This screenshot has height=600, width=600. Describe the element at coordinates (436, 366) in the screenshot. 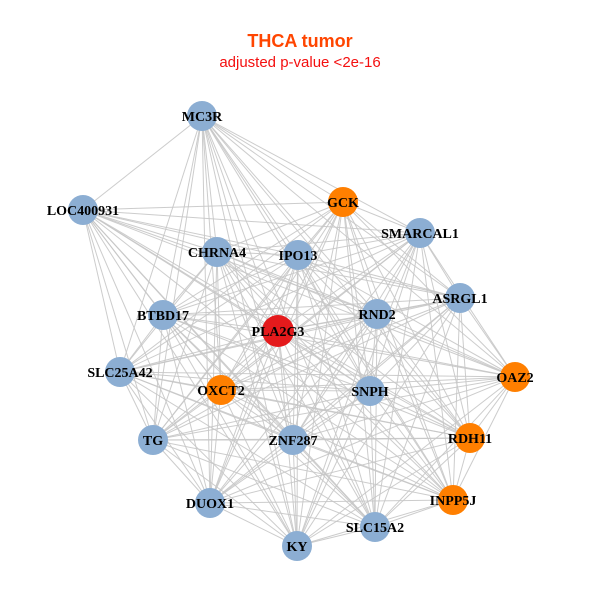

I see `edge-SMARCAL1-INPP5J` at that location.